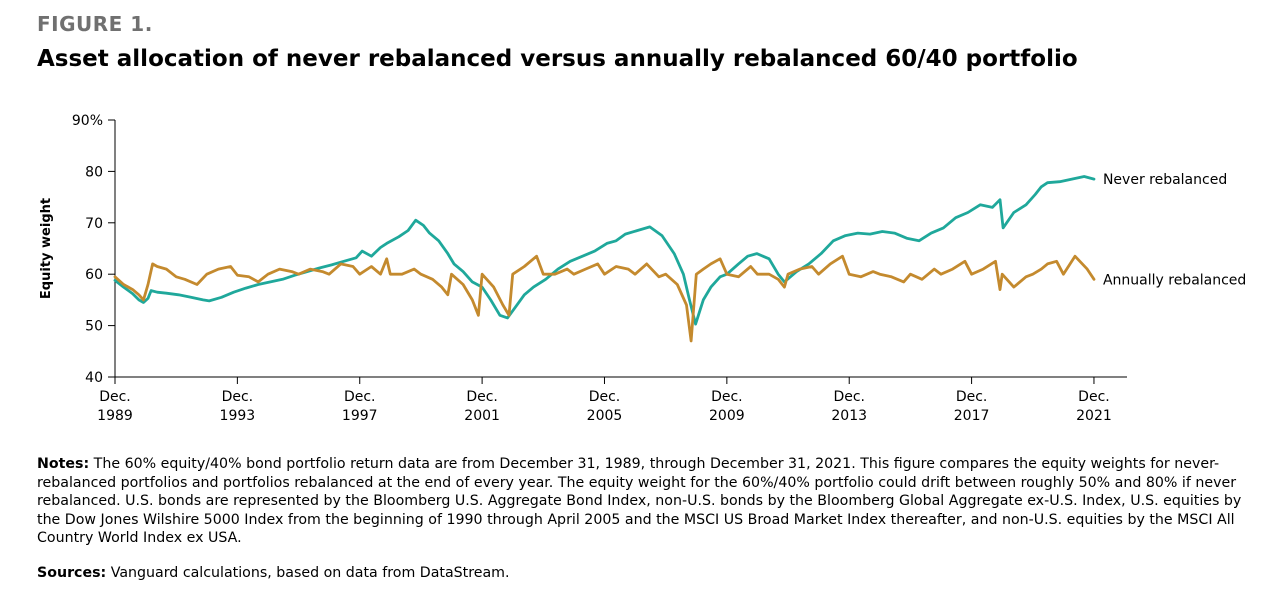 The width and height of the screenshot is (1279, 607). What do you see at coordinates (727, 416) in the screenshot?
I see `x-tick-label: 2009` at bounding box center [727, 416].